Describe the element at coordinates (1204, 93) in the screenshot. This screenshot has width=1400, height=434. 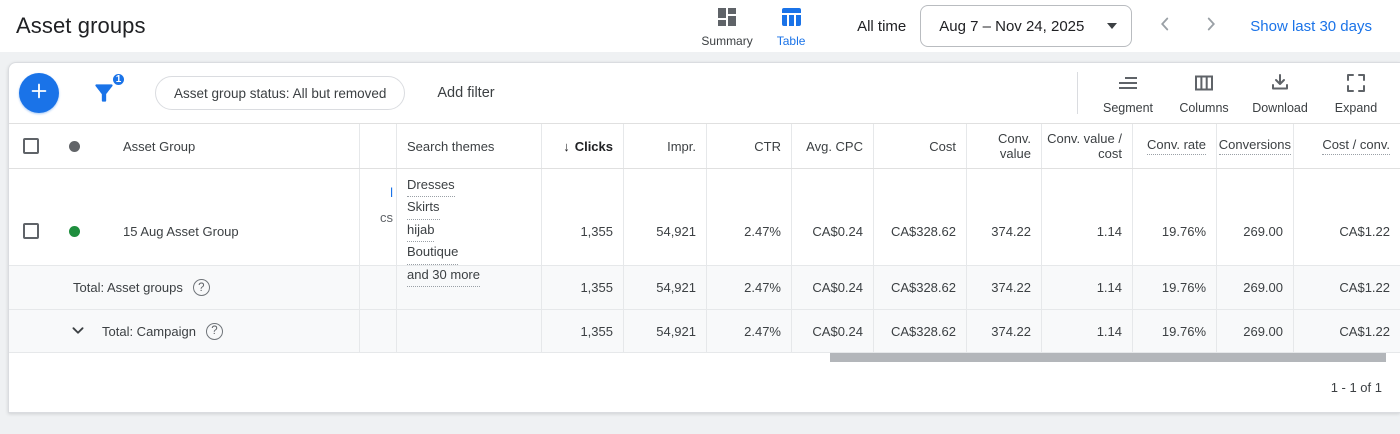
I see `columns-button: Columns` at that location.